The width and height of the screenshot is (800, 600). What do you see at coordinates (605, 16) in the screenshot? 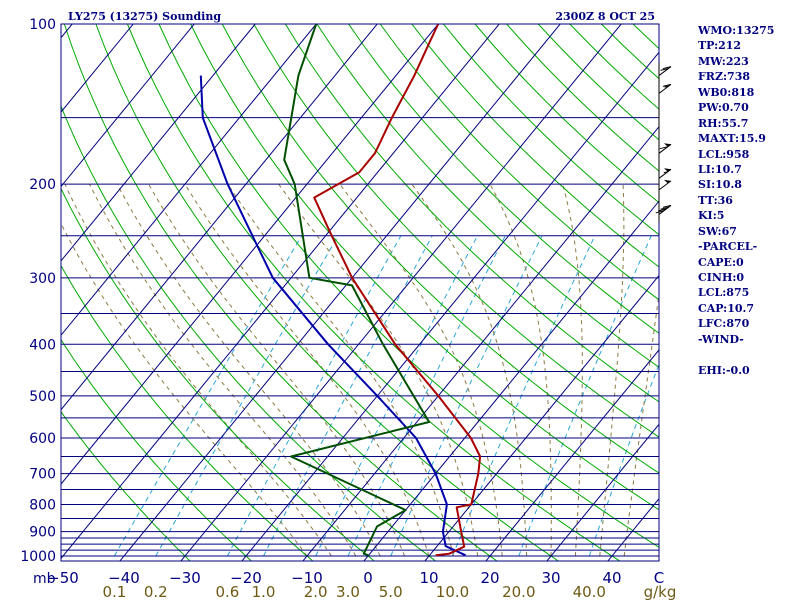
I see `valid-time: 2300Z 8 OCT 25` at bounding box center [605, 16].